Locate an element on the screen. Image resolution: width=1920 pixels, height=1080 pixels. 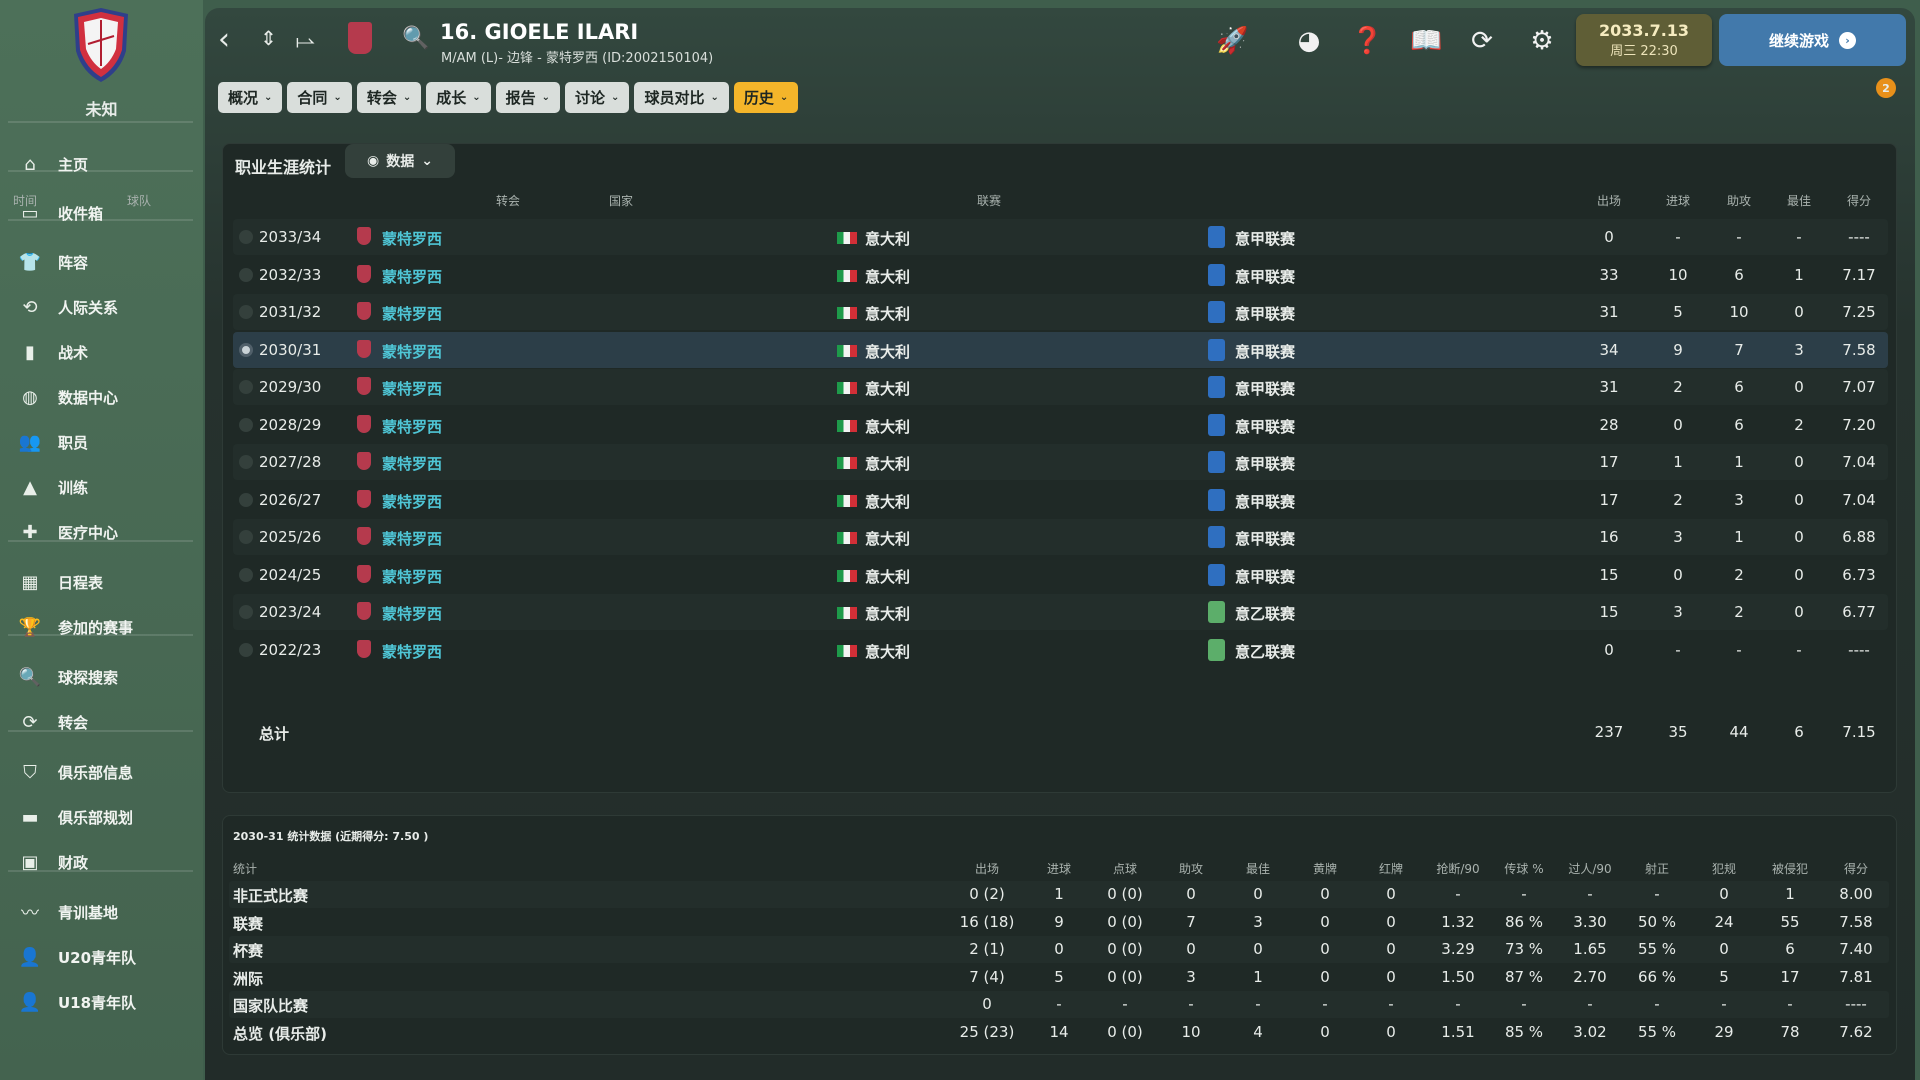
tab-4: 报告 ⌄ is located at coordinates (528, 97).